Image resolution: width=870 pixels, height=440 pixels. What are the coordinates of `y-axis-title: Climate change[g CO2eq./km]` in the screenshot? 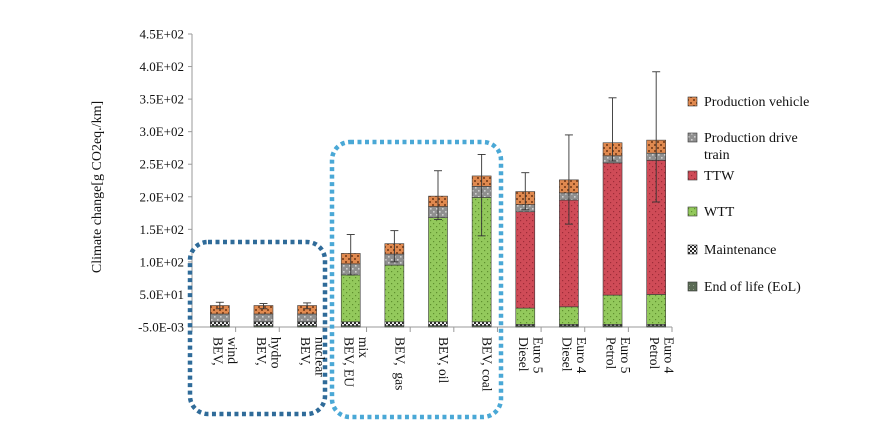 It's located at (97, 187).